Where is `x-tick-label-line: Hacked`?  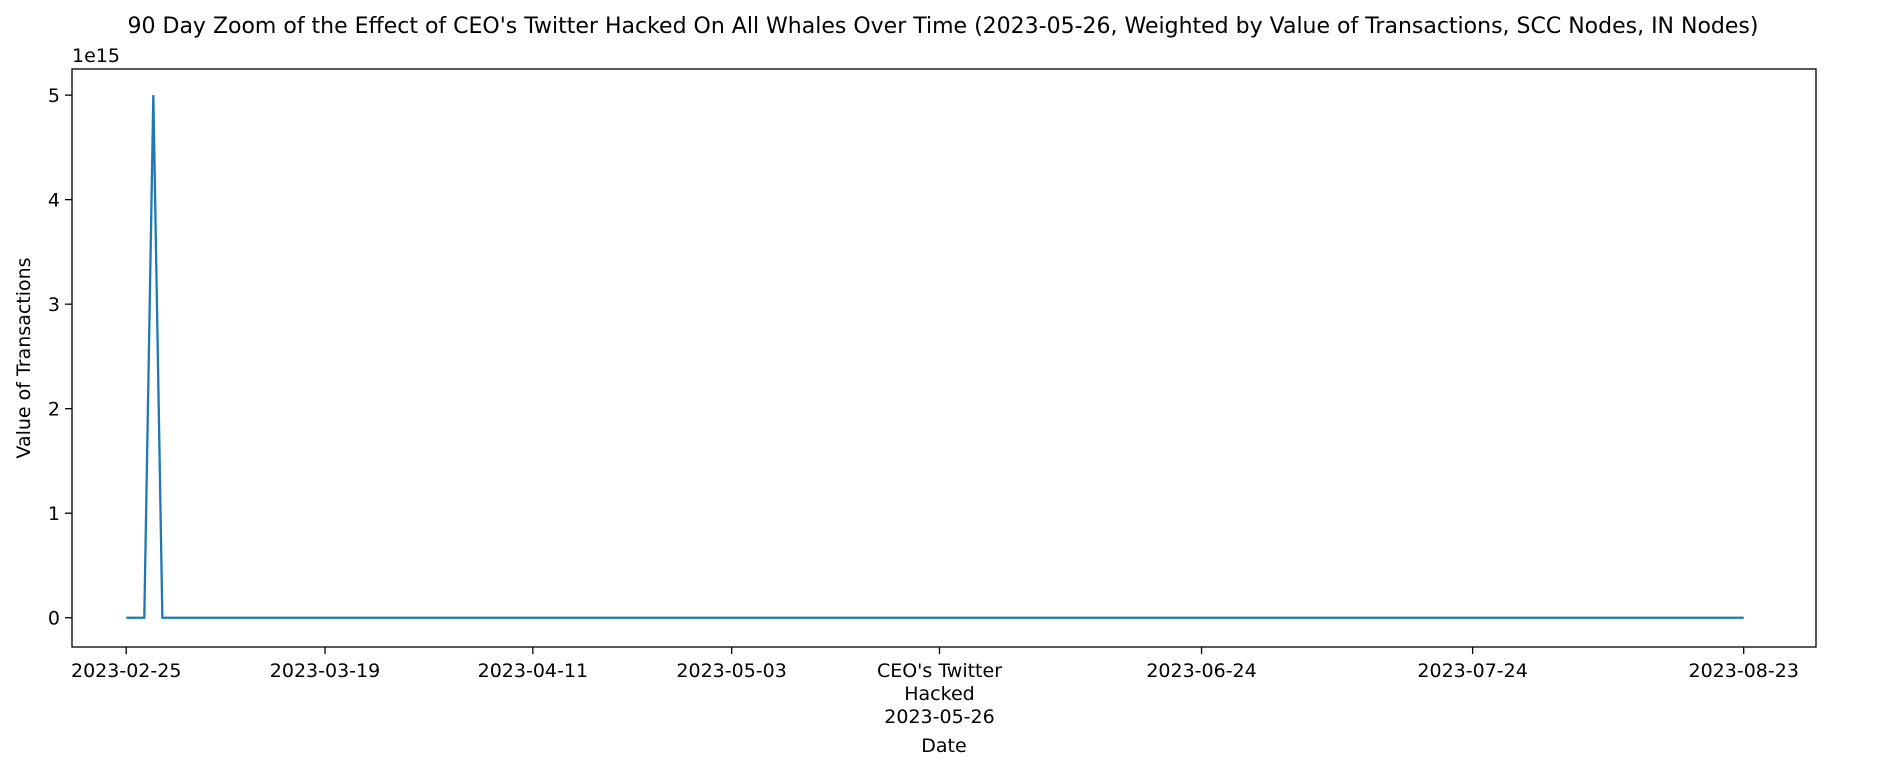 x-tick-label-line: Hacked is located at coordinates (939, 694).